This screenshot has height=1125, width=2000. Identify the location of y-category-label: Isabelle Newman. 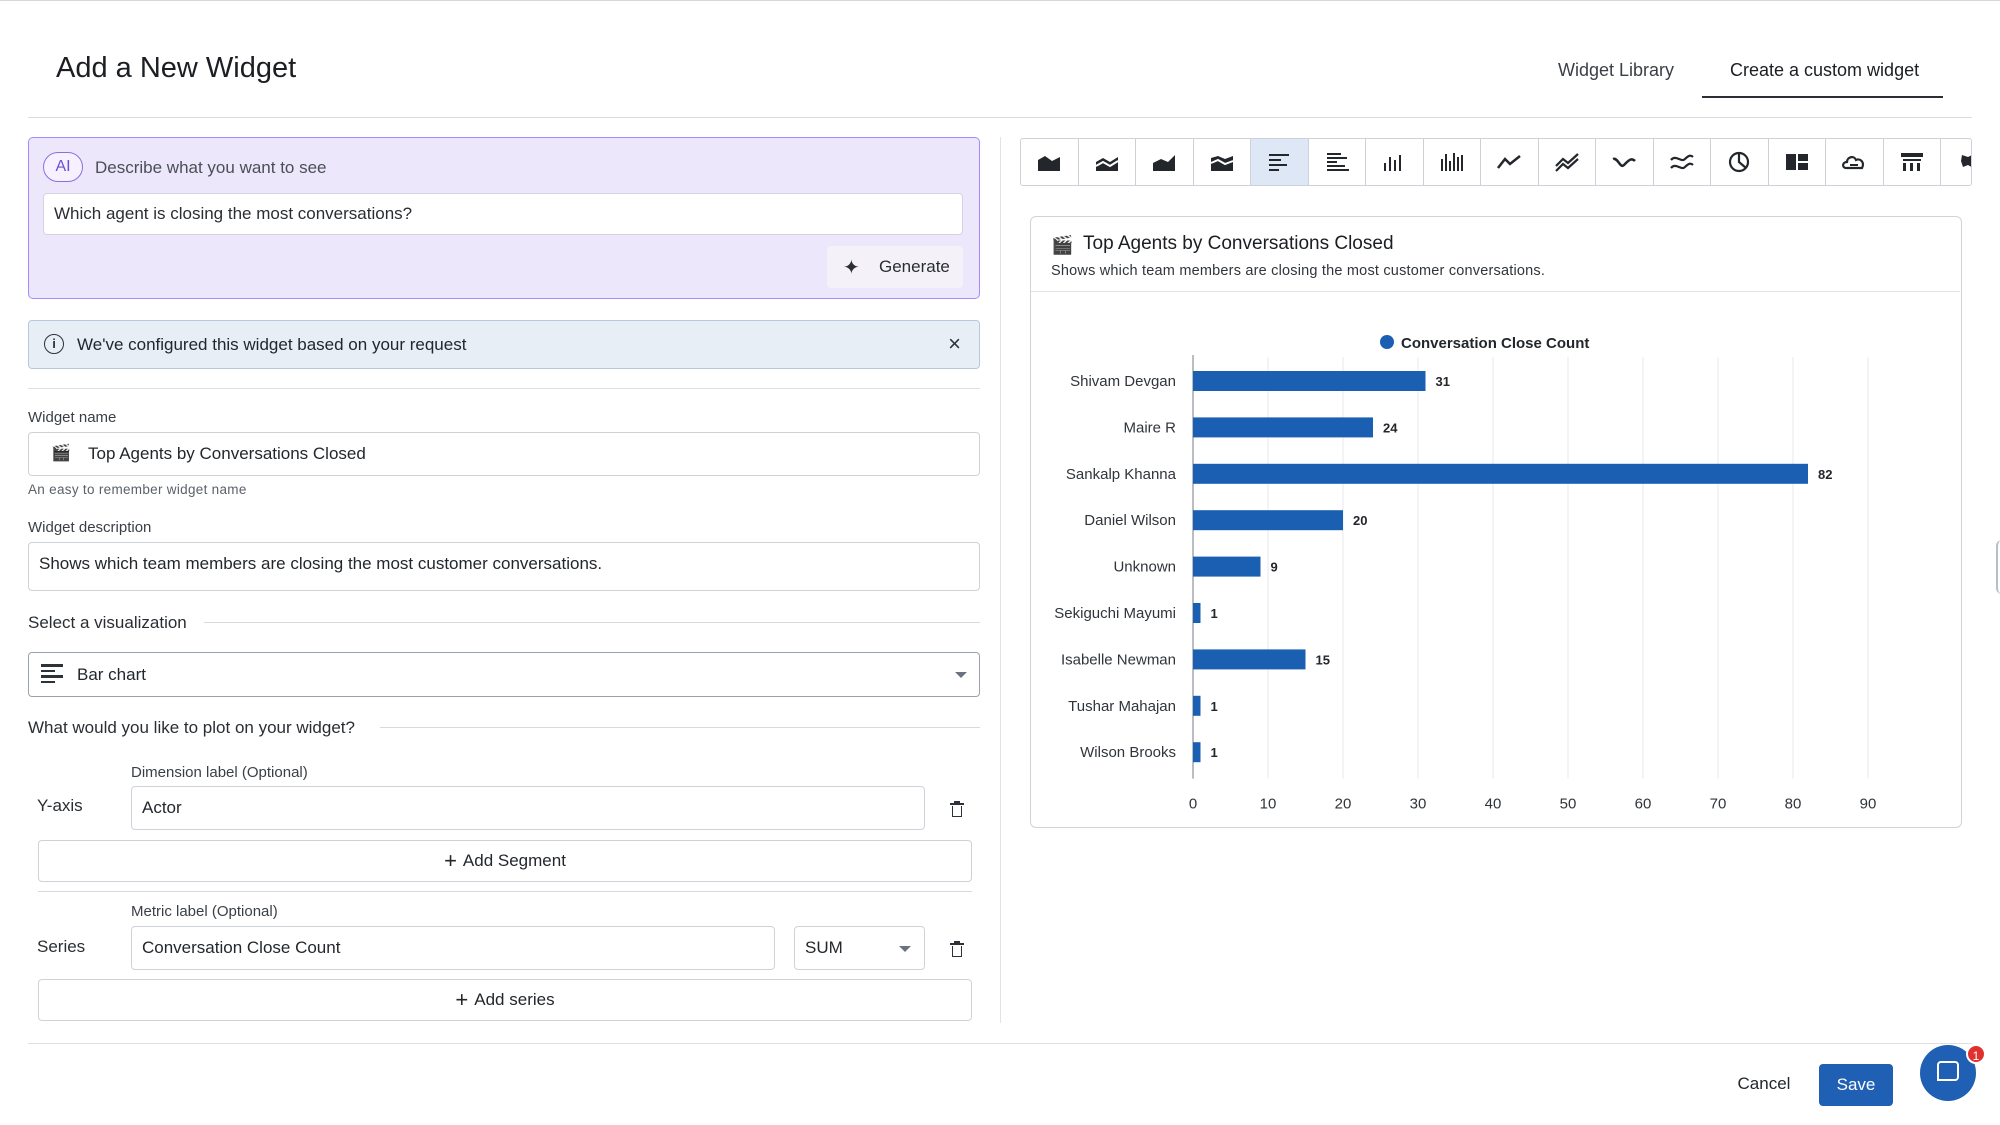
(1118, 659).